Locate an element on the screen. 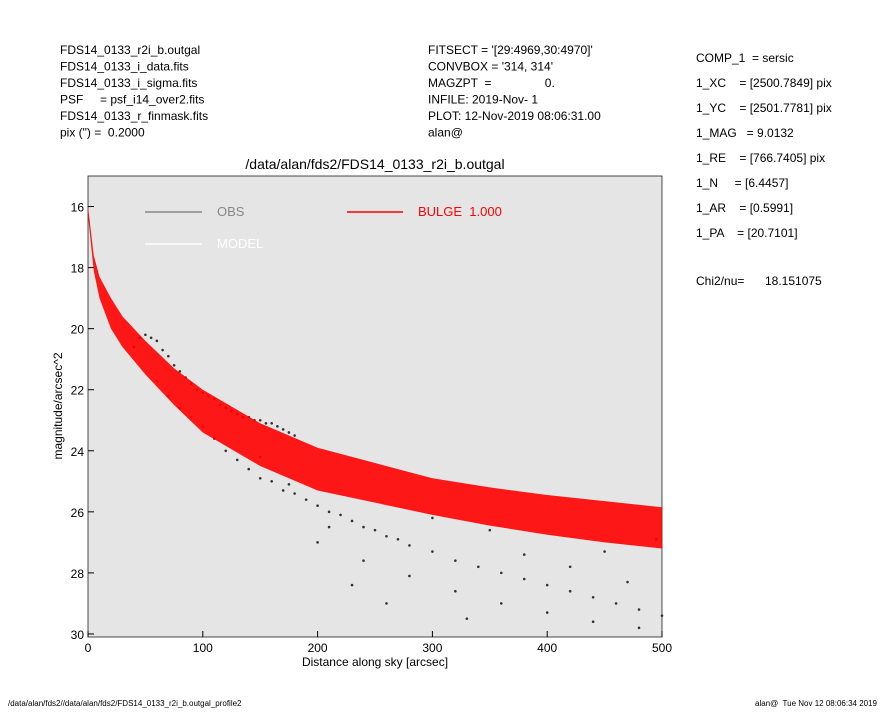 The image size is (885, 713). y-tick-label: 20 is located at coordinates (78, 330).